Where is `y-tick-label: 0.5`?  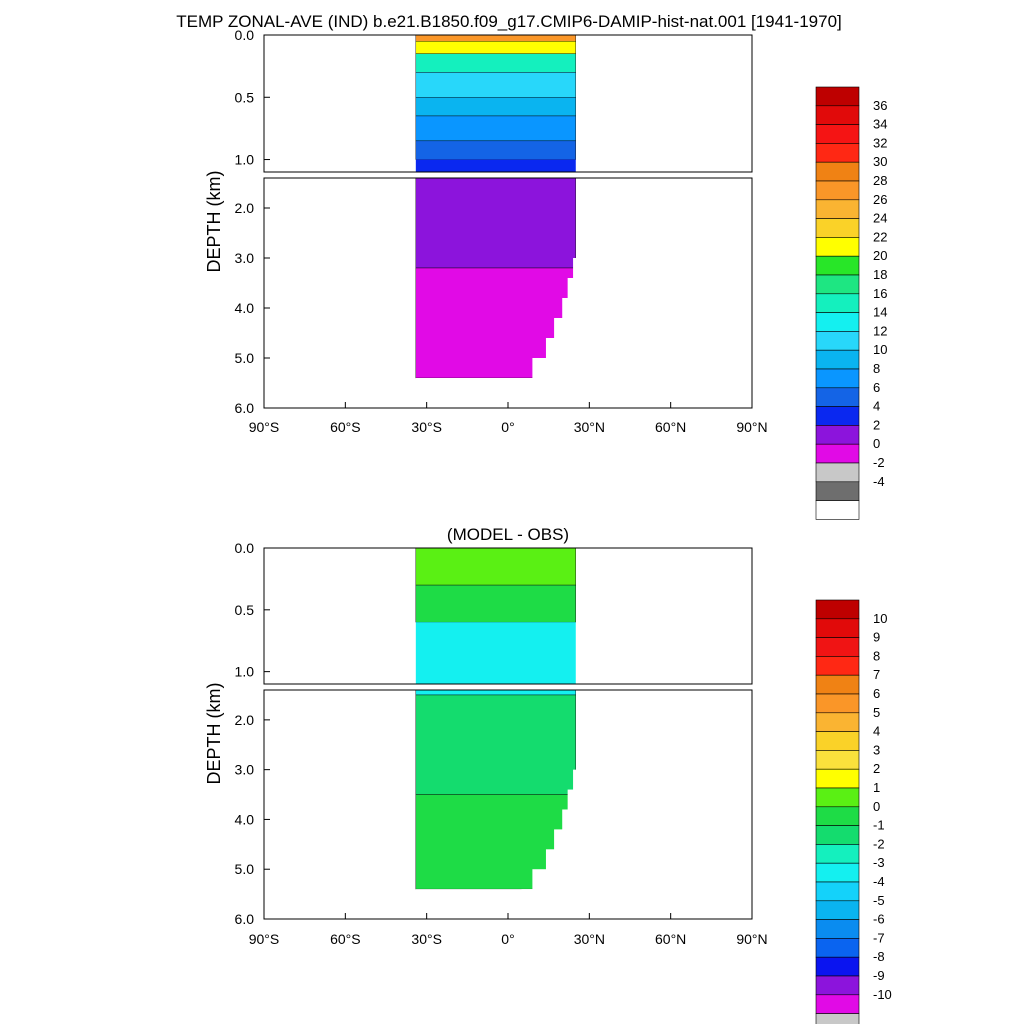 y-tick-label: 0.5 is located at coordinates (245, 610).